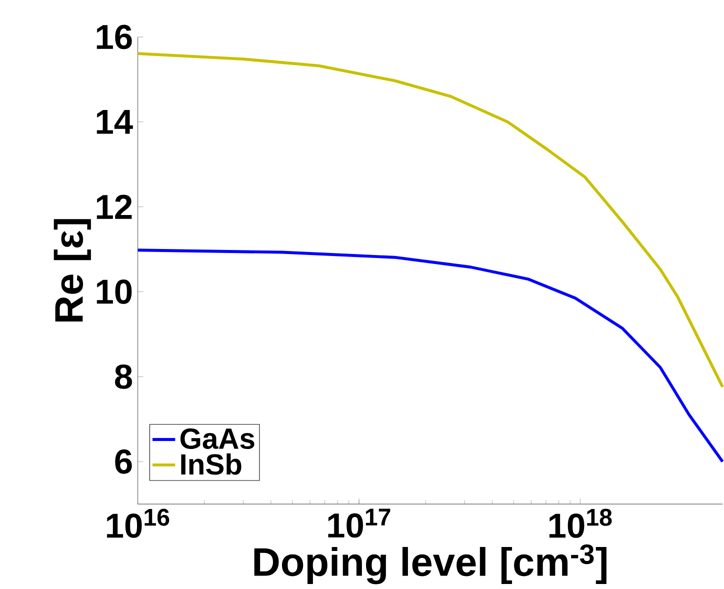  Describe the element at coordinates (72, 270) in the screenshot. I see `y-axis-title: Re [ε]` at that location.